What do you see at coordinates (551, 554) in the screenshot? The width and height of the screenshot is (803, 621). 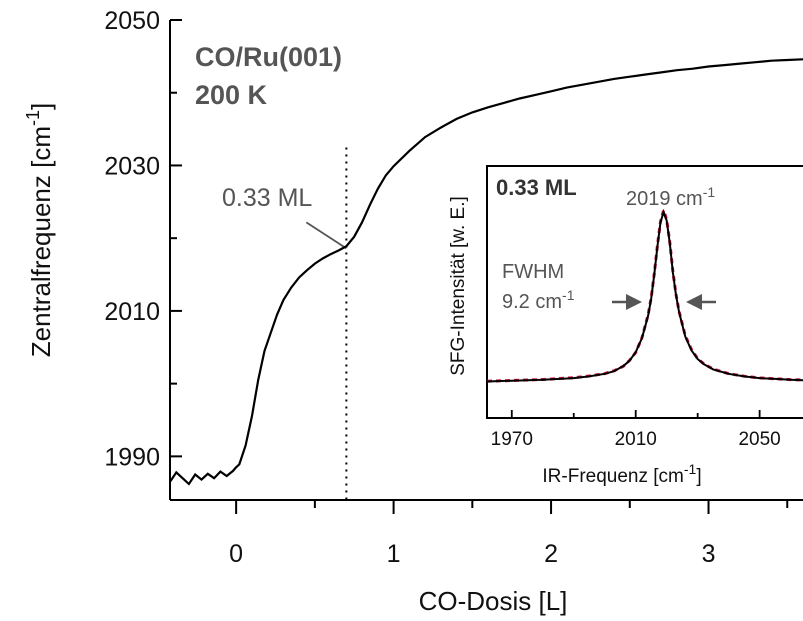 I see `x-tick-label: 2` at bounding box center [551, 554].